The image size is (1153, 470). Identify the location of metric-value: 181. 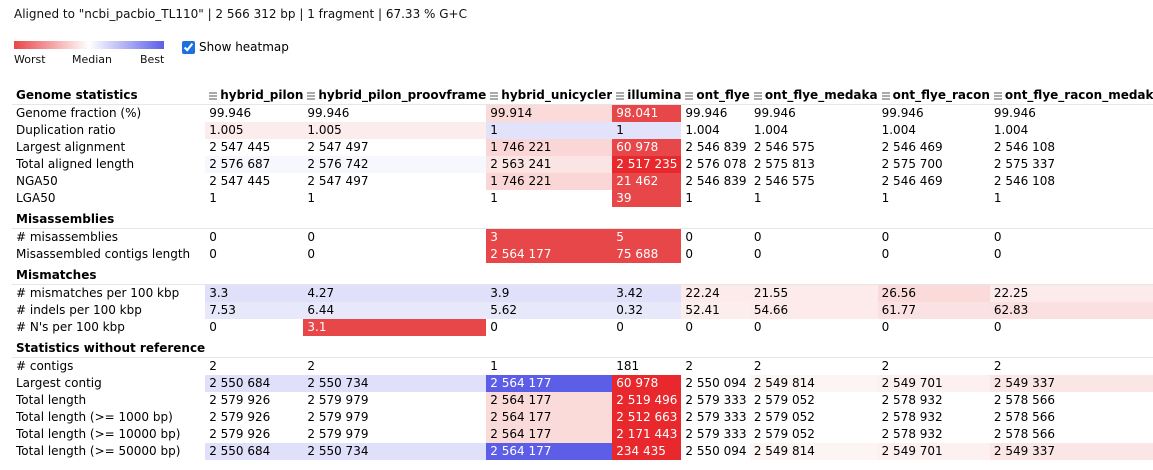
(647, 366).